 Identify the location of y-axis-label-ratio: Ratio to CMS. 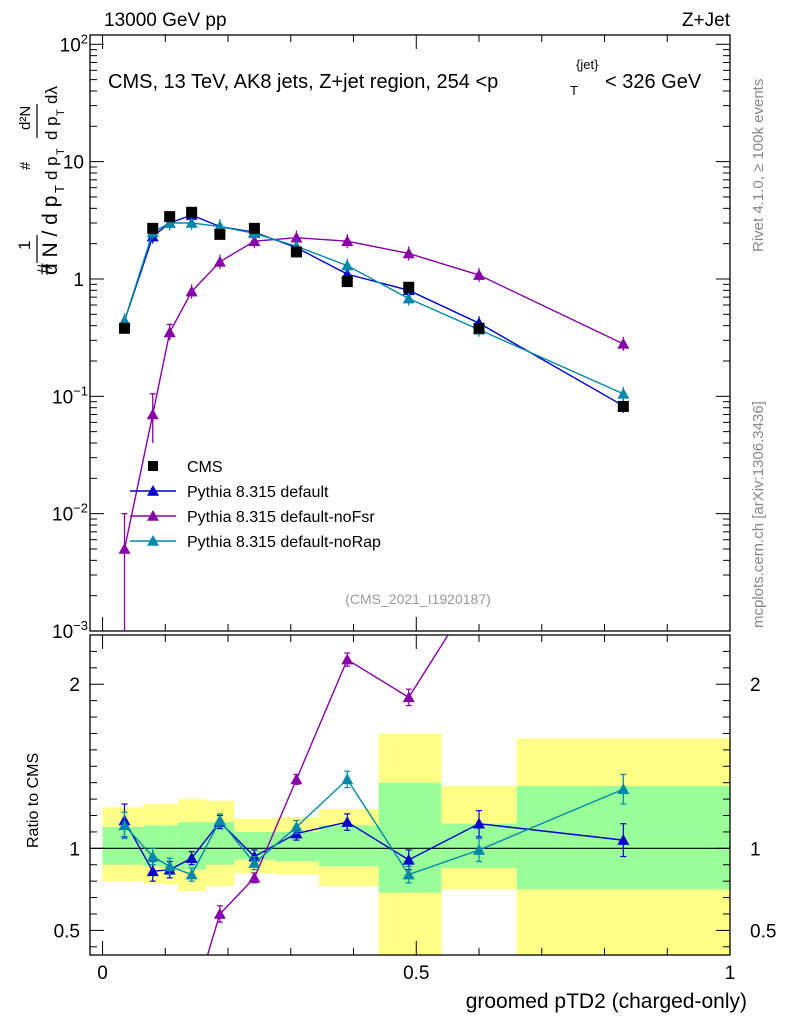
(33, 800).